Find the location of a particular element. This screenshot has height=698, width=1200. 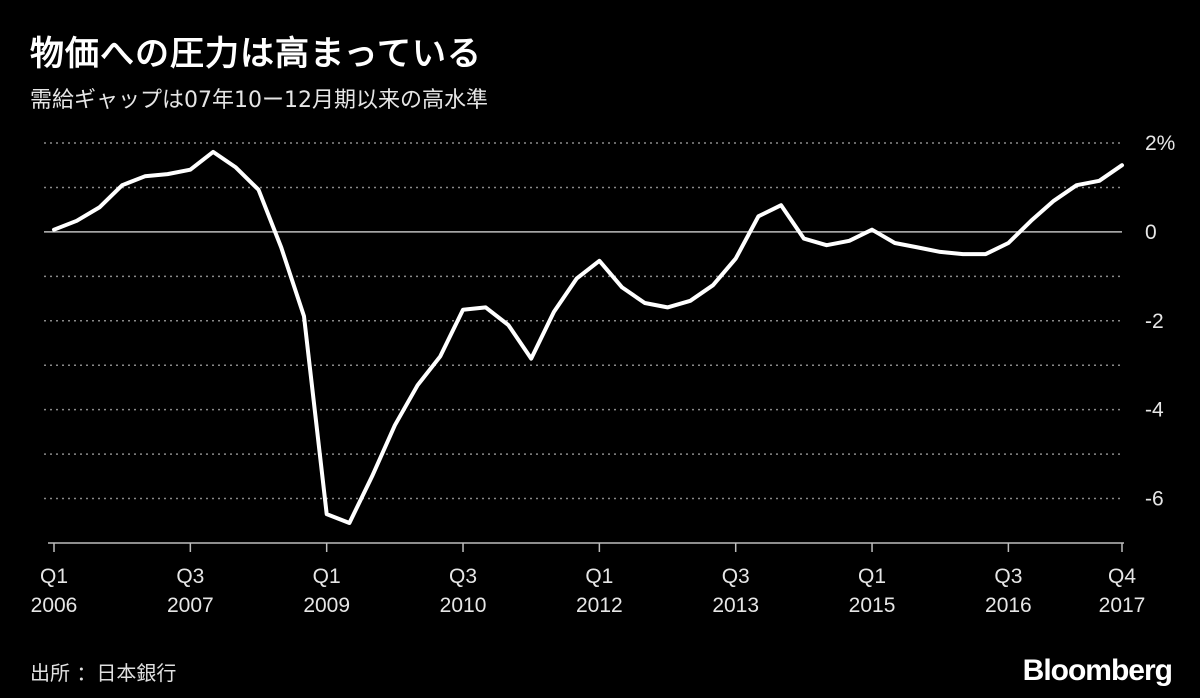

y-tick-label: 2% is located at coordinates (1160, 143).